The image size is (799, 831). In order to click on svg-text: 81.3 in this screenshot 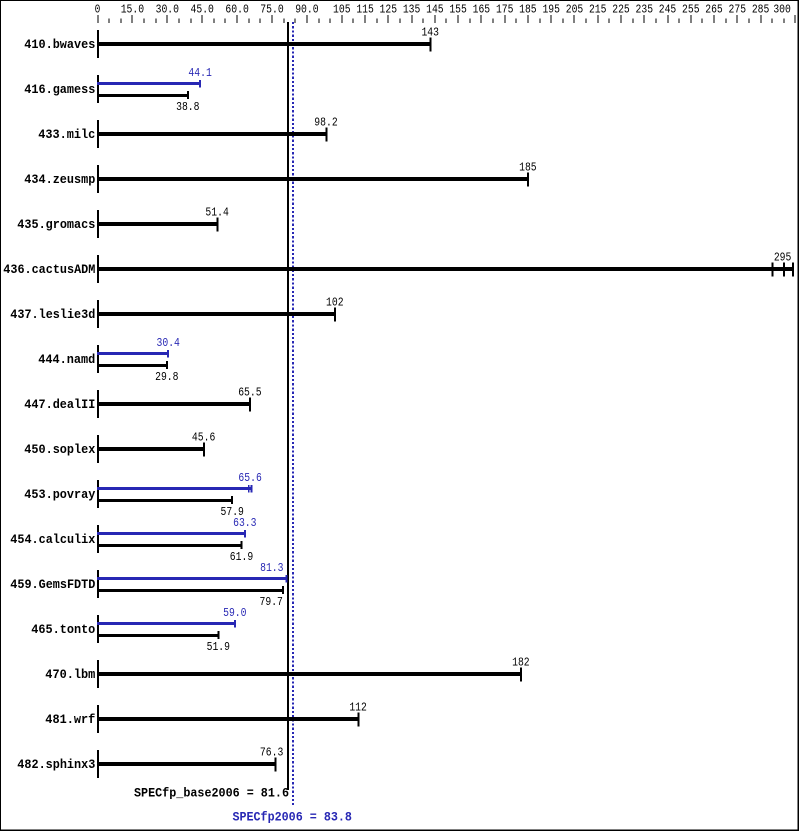, I will do `click(271, 568)`.